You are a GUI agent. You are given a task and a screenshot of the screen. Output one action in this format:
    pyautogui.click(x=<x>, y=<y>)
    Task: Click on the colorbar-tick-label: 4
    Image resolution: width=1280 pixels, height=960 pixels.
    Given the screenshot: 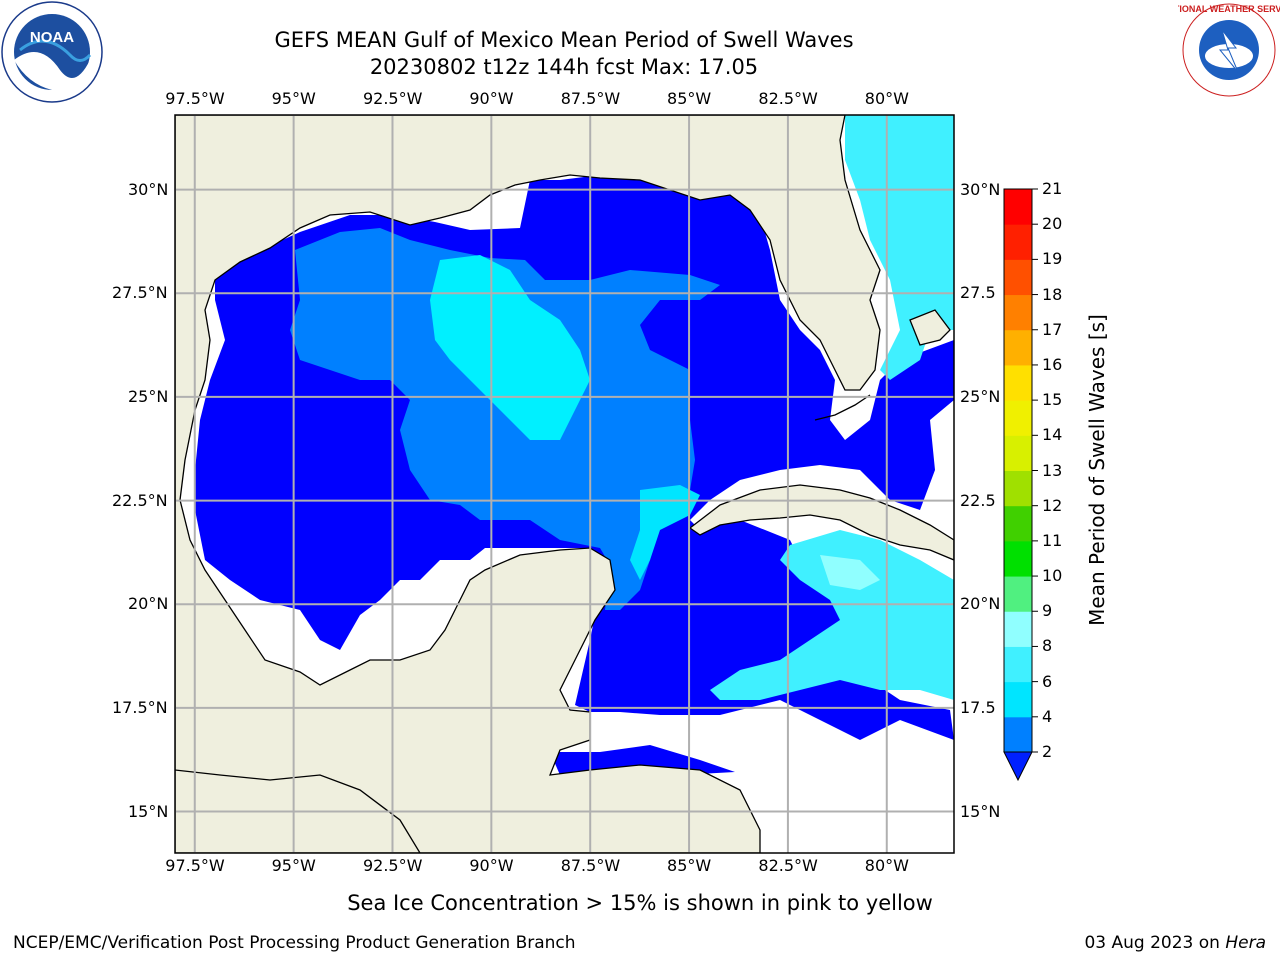 What is the action you would take?
    pyautogui.click(x=1047, y=716)
    